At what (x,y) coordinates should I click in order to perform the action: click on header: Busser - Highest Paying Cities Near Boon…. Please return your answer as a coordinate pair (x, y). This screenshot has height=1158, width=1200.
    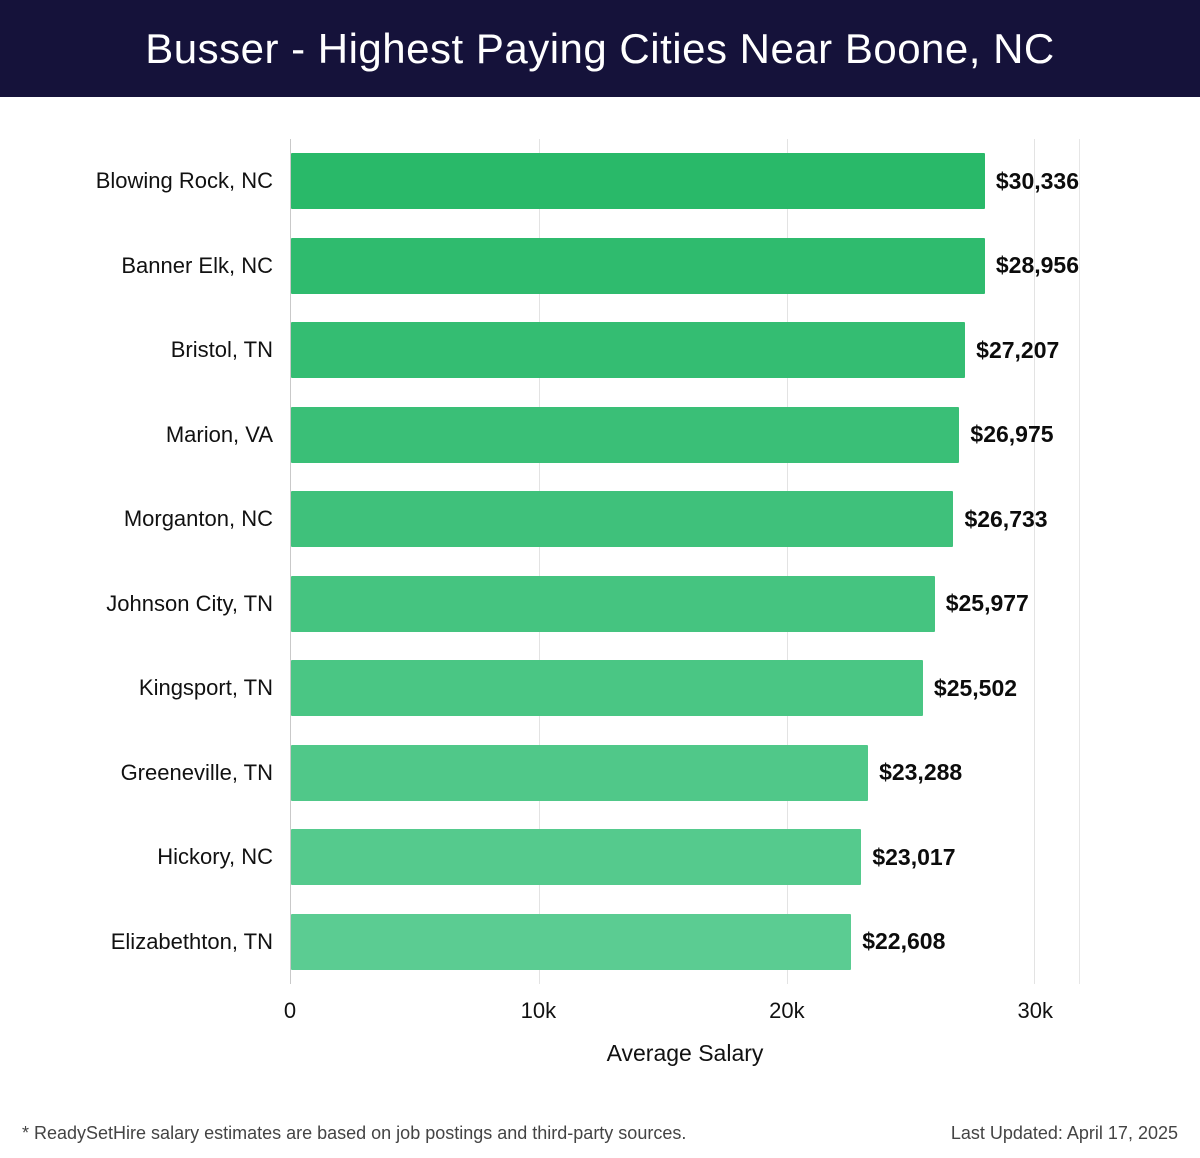
    Looking at the image, I should click on (600, 48).